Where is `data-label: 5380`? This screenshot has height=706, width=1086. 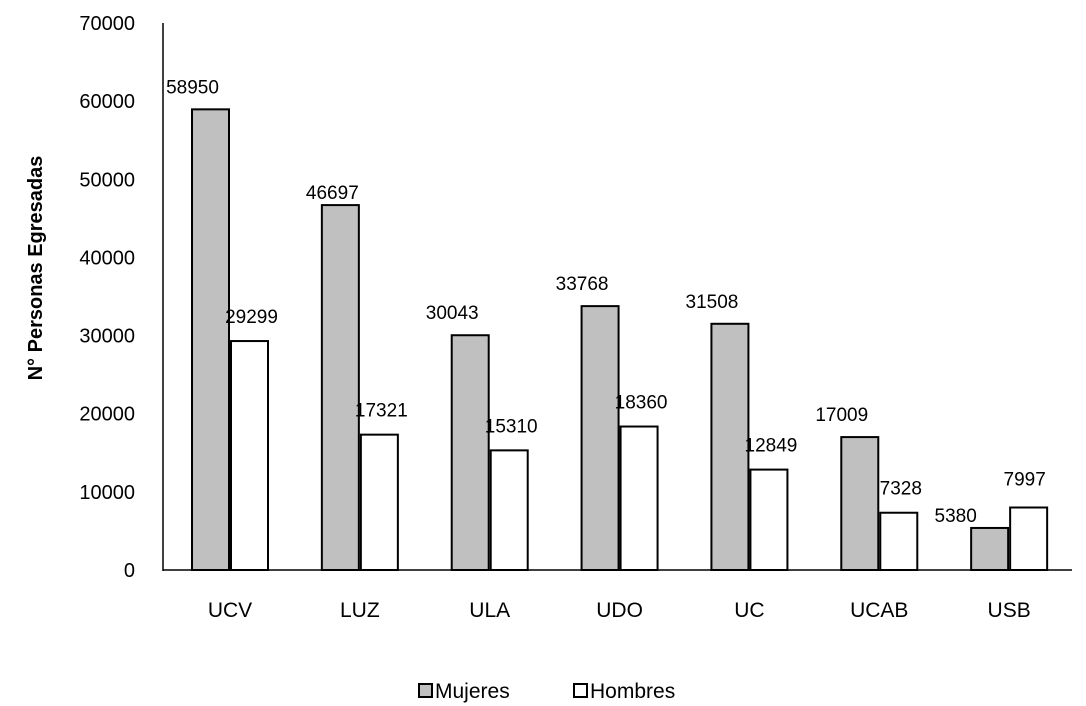 data-label: 5380 is located at coordinates (956, 516).